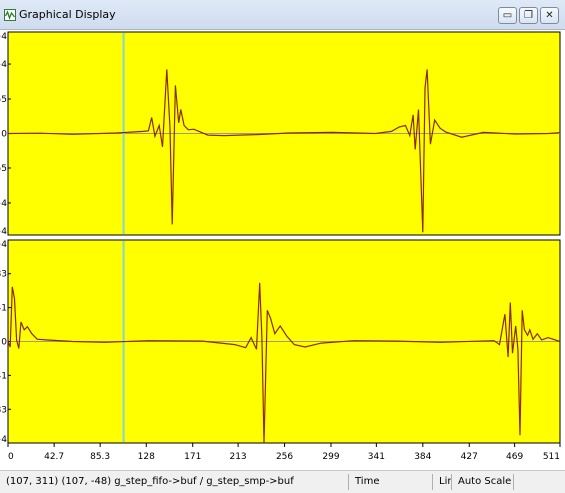  I want to click on x-tick-label: 427, so click(469, 457).